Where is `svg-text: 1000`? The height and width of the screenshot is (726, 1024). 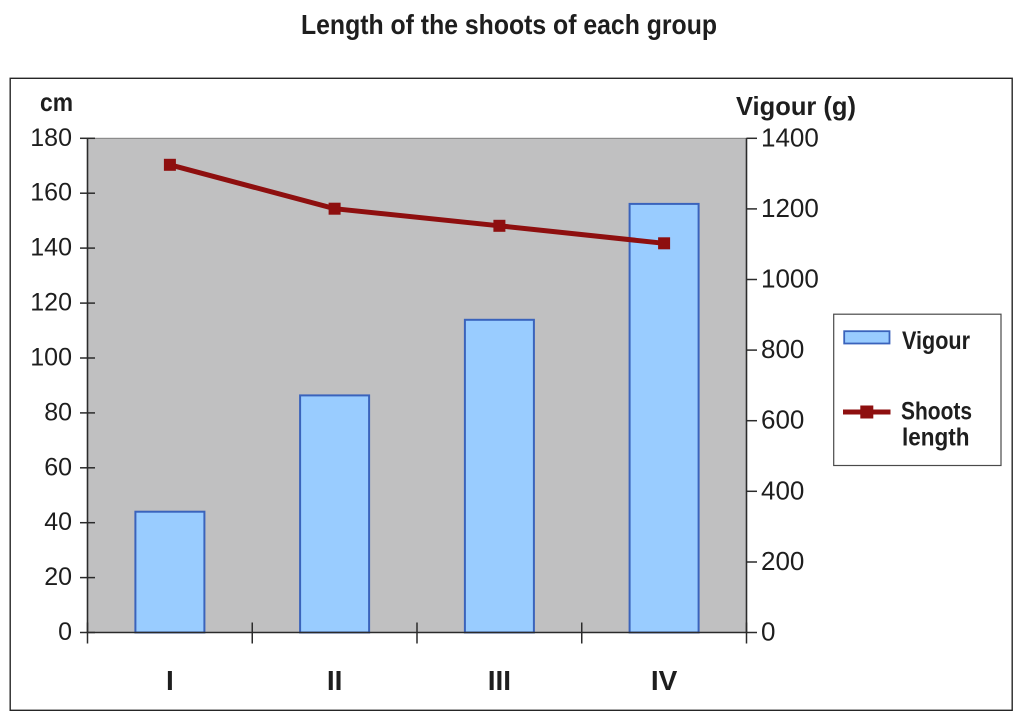
svg-text: 1000 is located at coordinates (790, 279).